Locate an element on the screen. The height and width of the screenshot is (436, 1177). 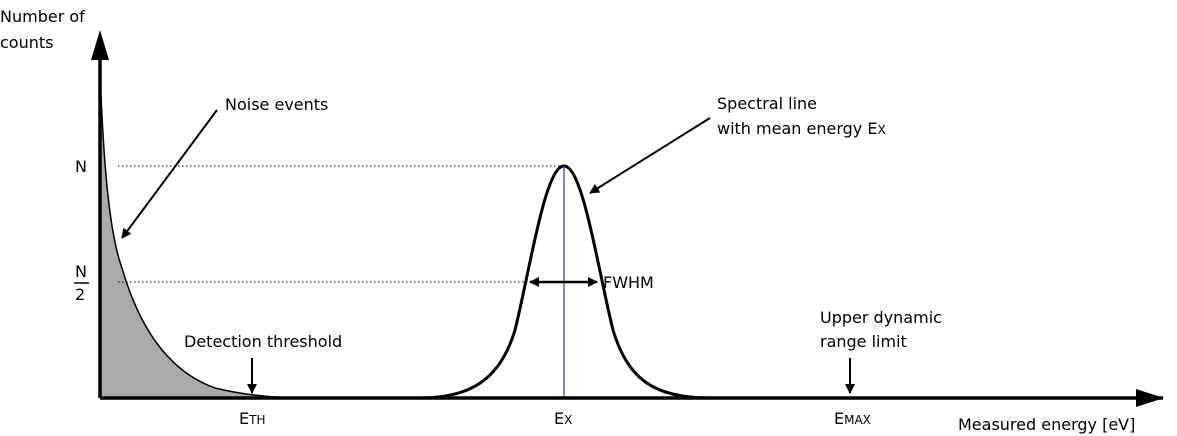
spectral-line-label-line1: Spectral line is located at coordinates (767, 103).